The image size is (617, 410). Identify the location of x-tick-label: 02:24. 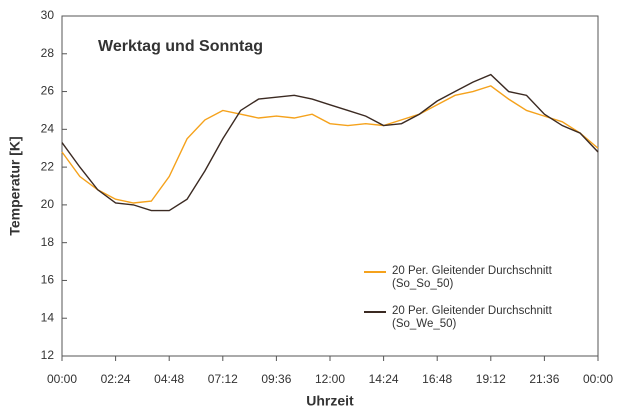
(116, 379).